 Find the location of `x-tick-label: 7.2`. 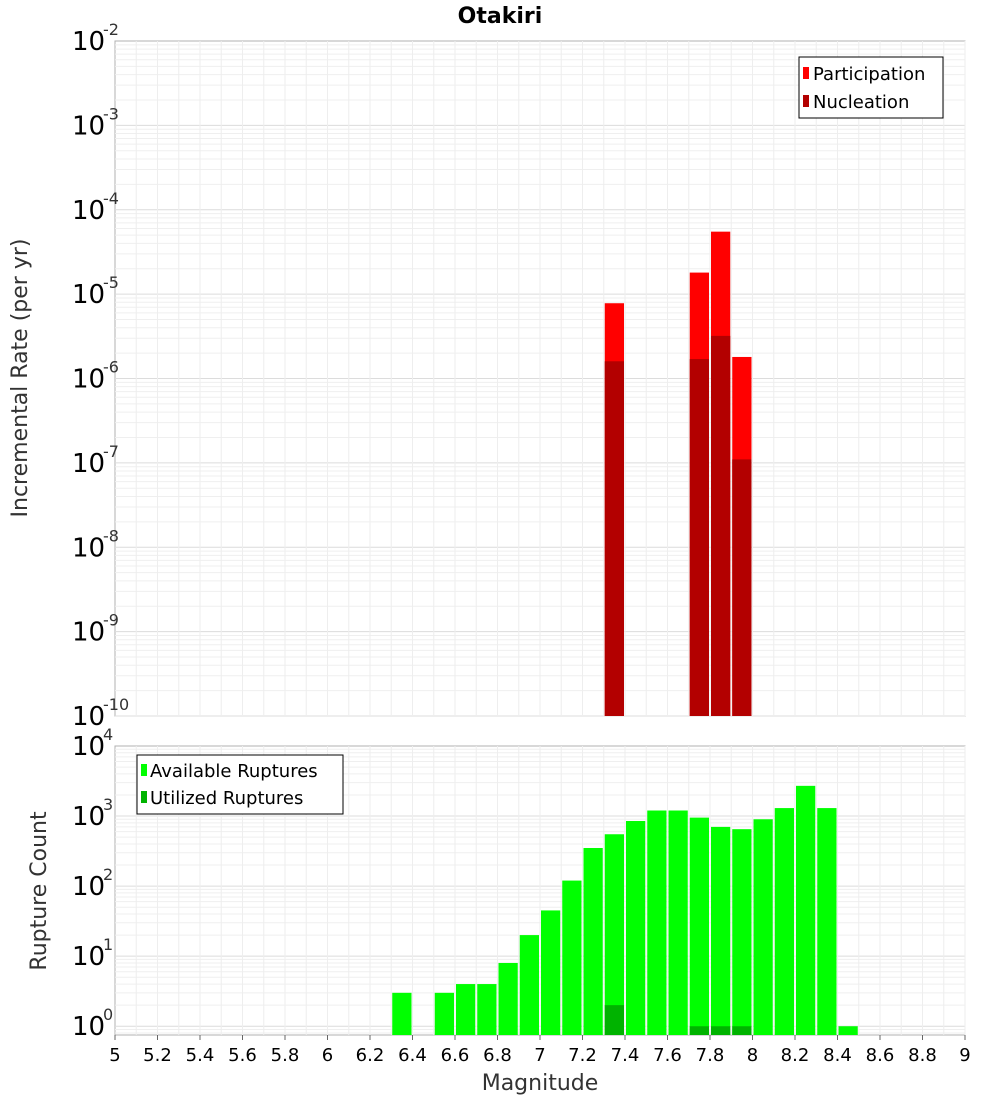

x-tick-label: 7.2 is located at coordinates (582, 1055).